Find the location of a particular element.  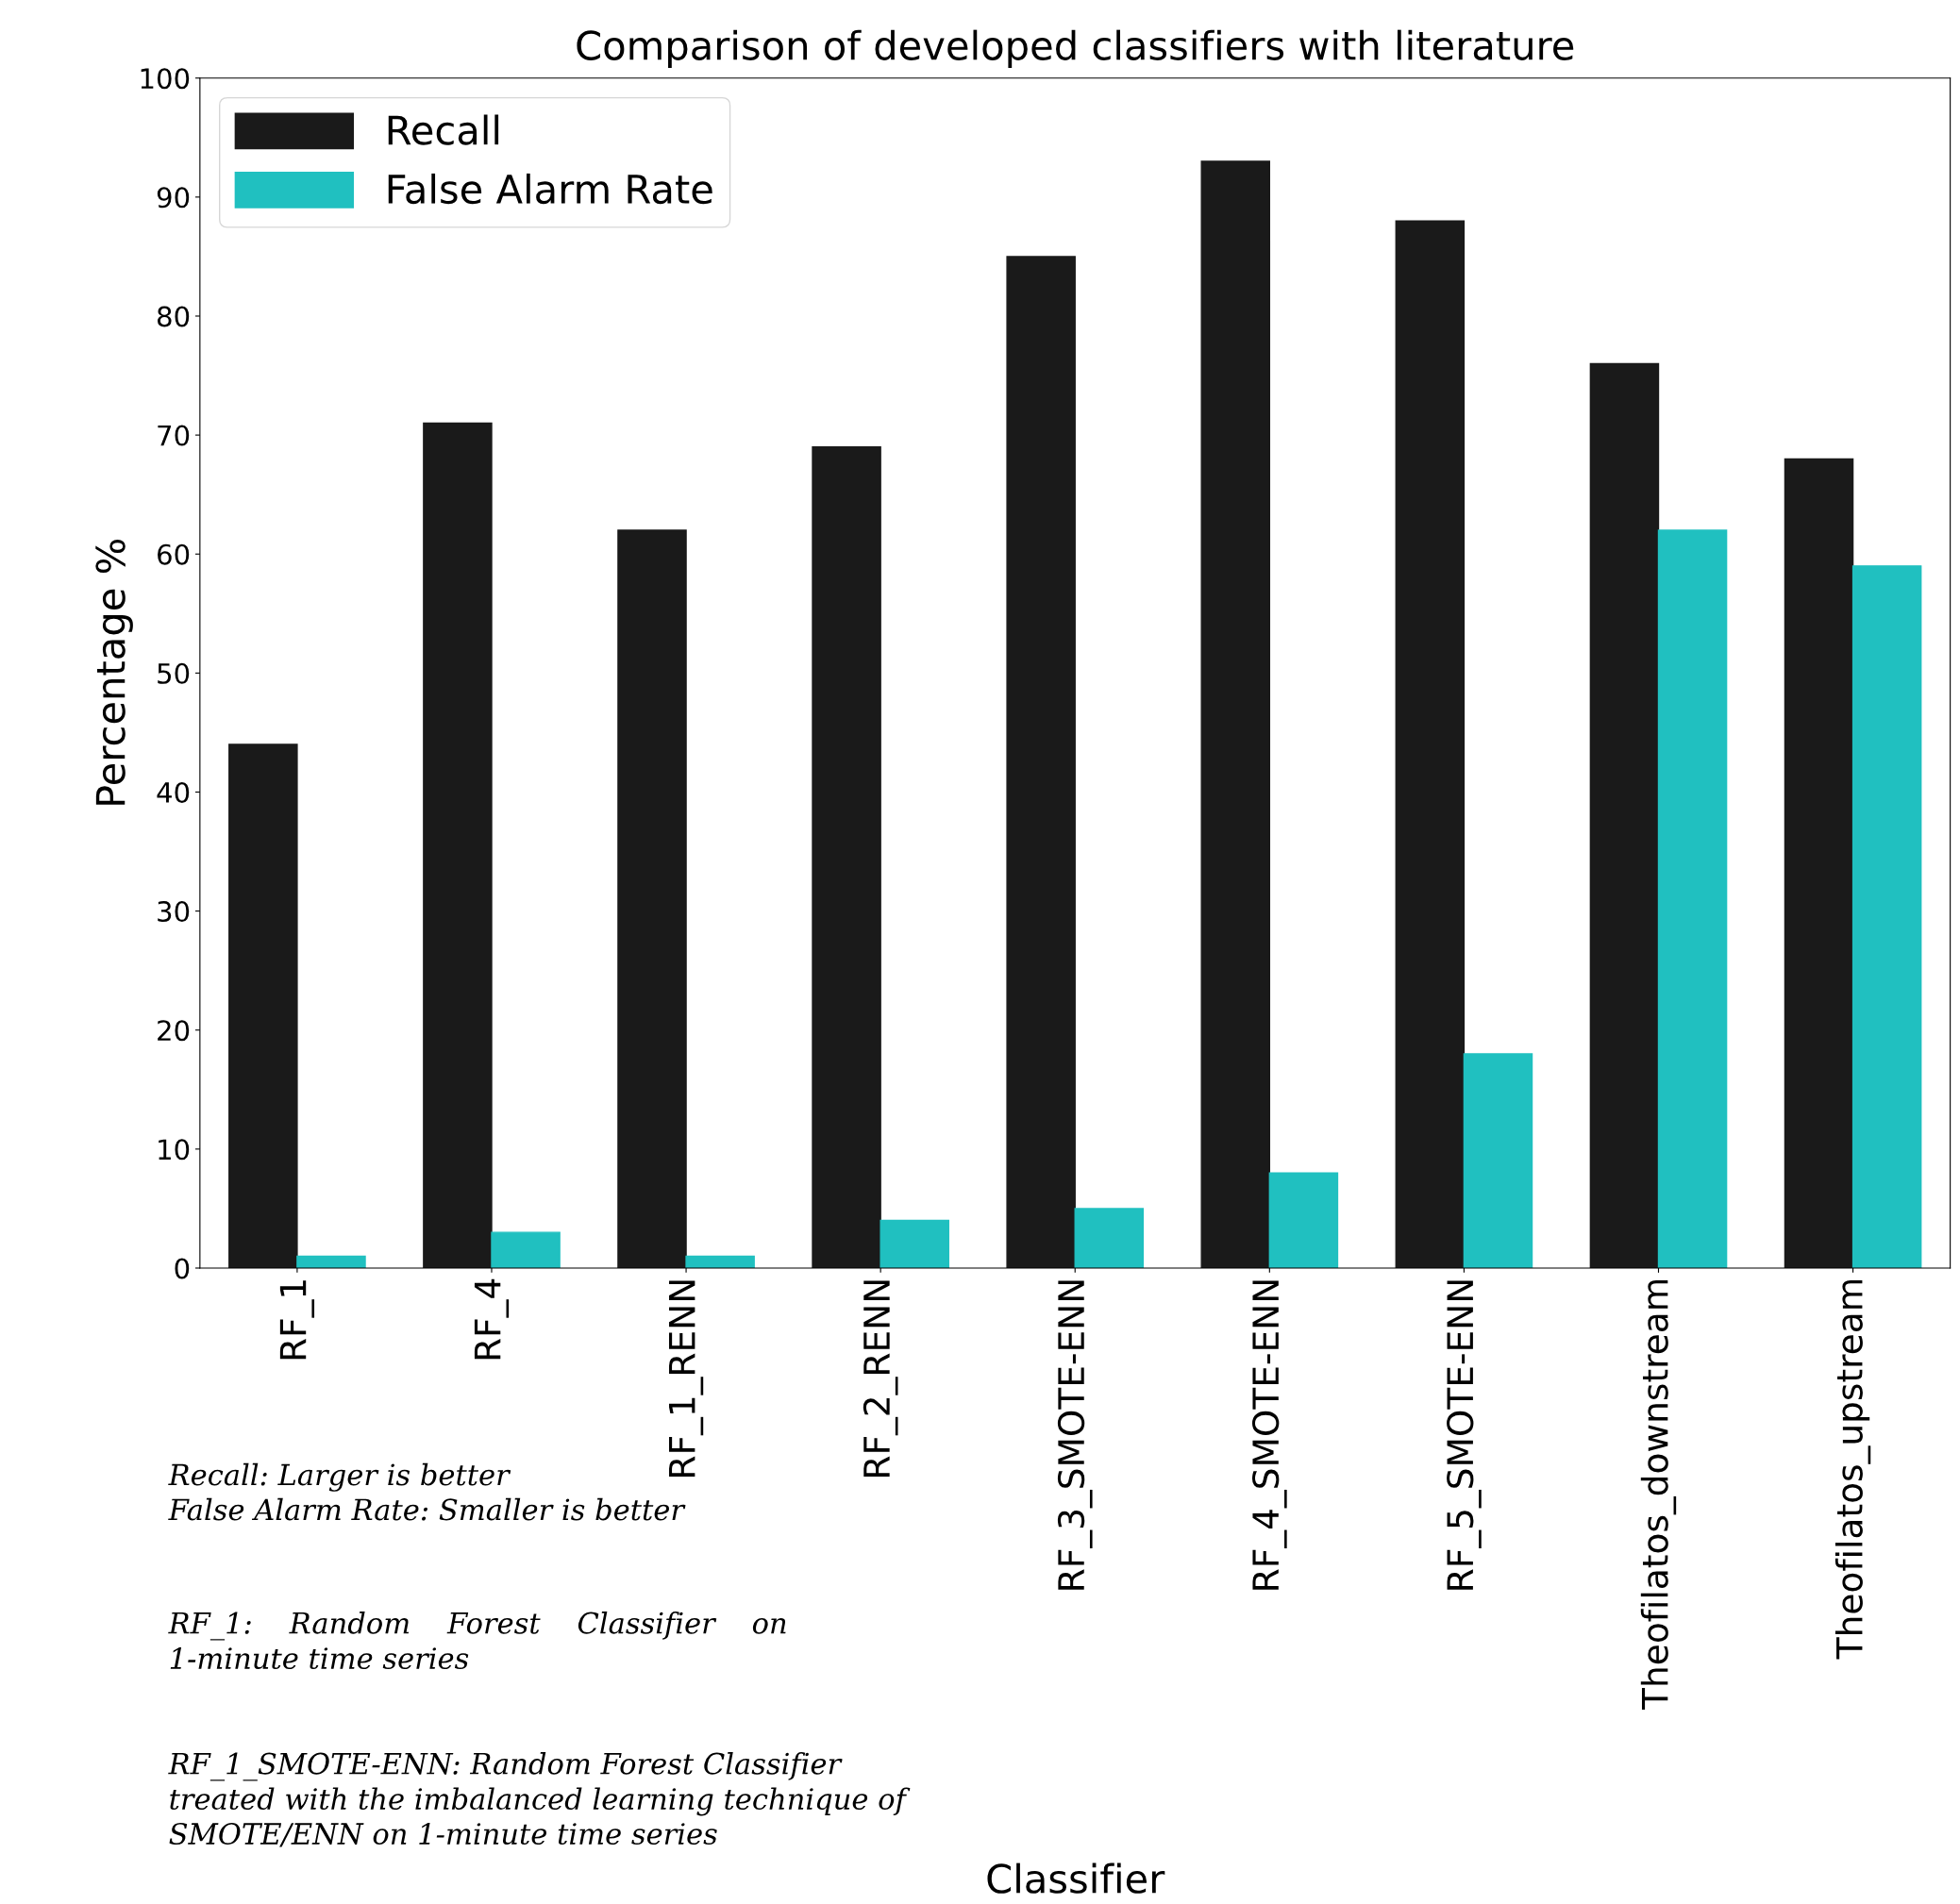

y-tick-label: 20 is located at coordinates (174, 1031).